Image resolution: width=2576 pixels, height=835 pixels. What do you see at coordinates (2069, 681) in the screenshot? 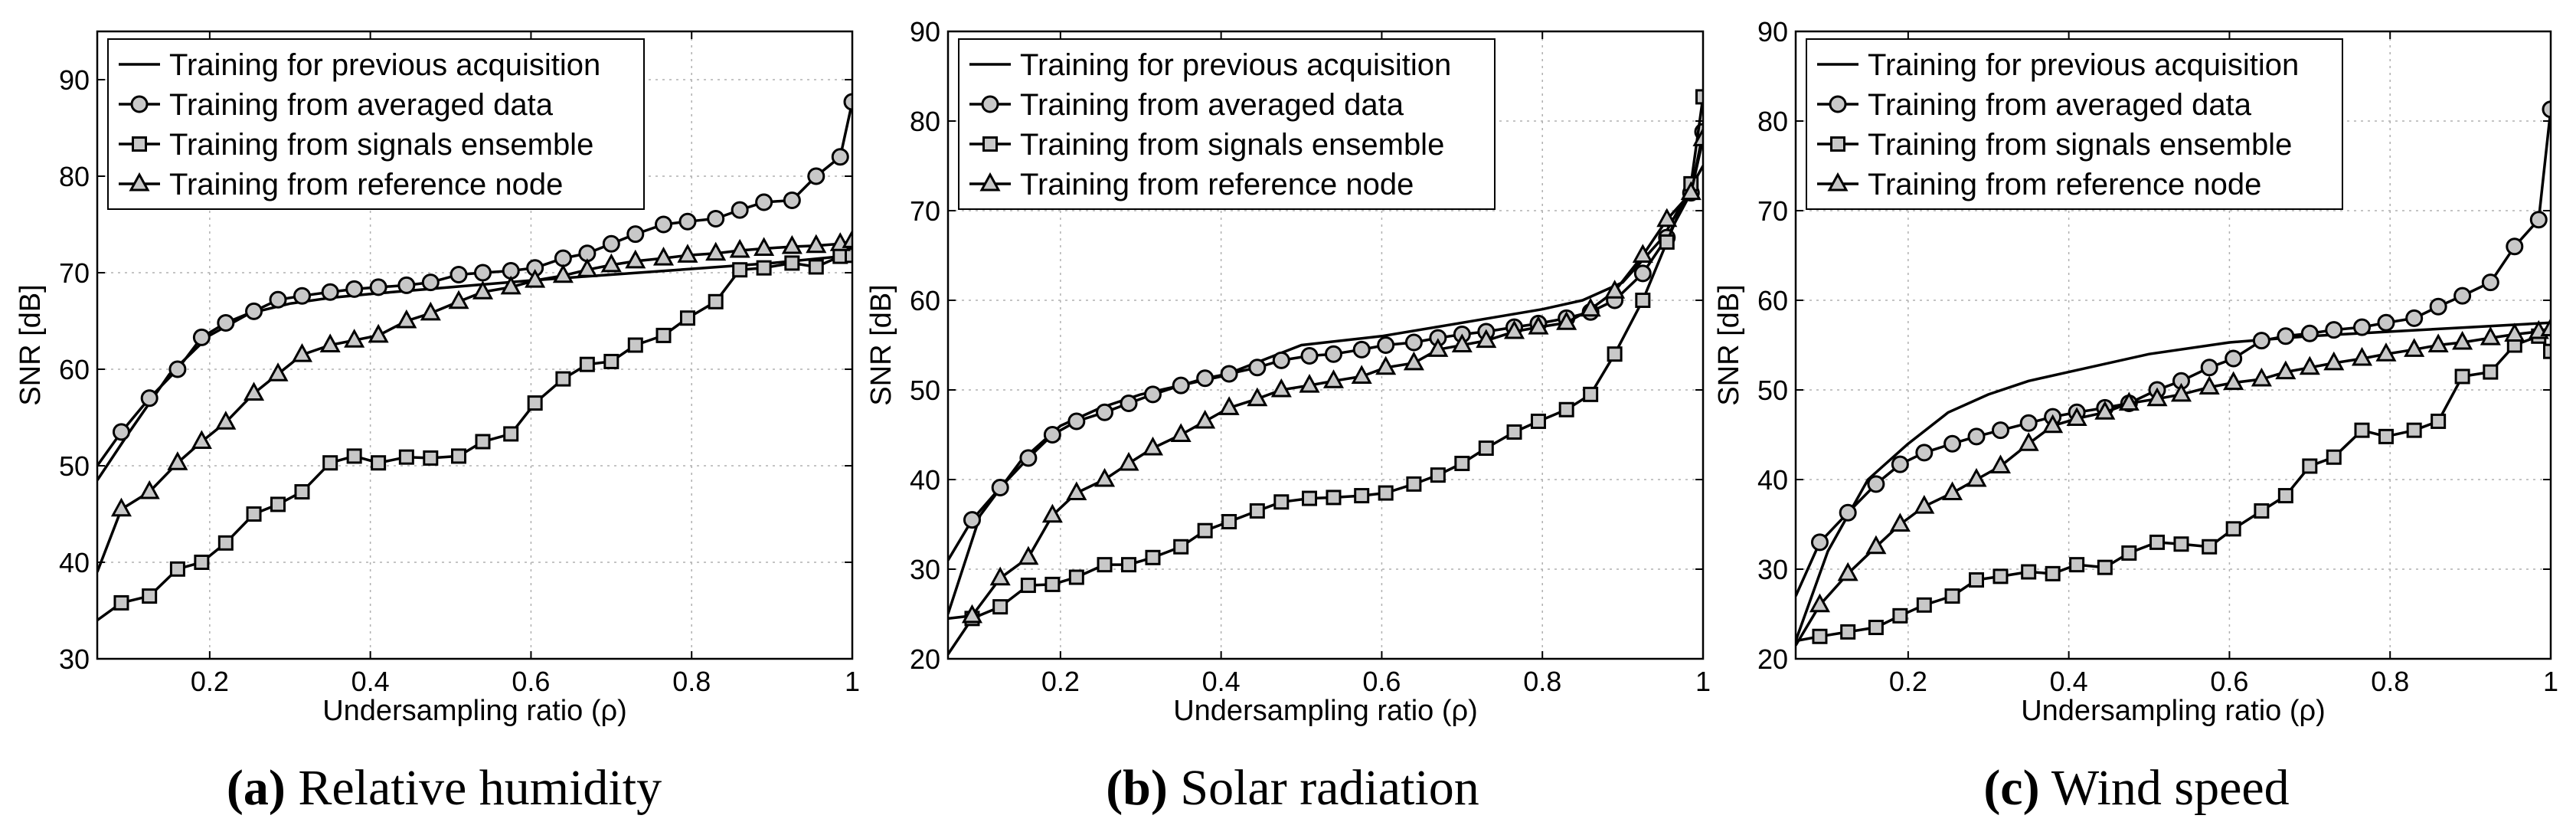
I see `x-tick-label: 0.4` at bounding box center [2069, 681].